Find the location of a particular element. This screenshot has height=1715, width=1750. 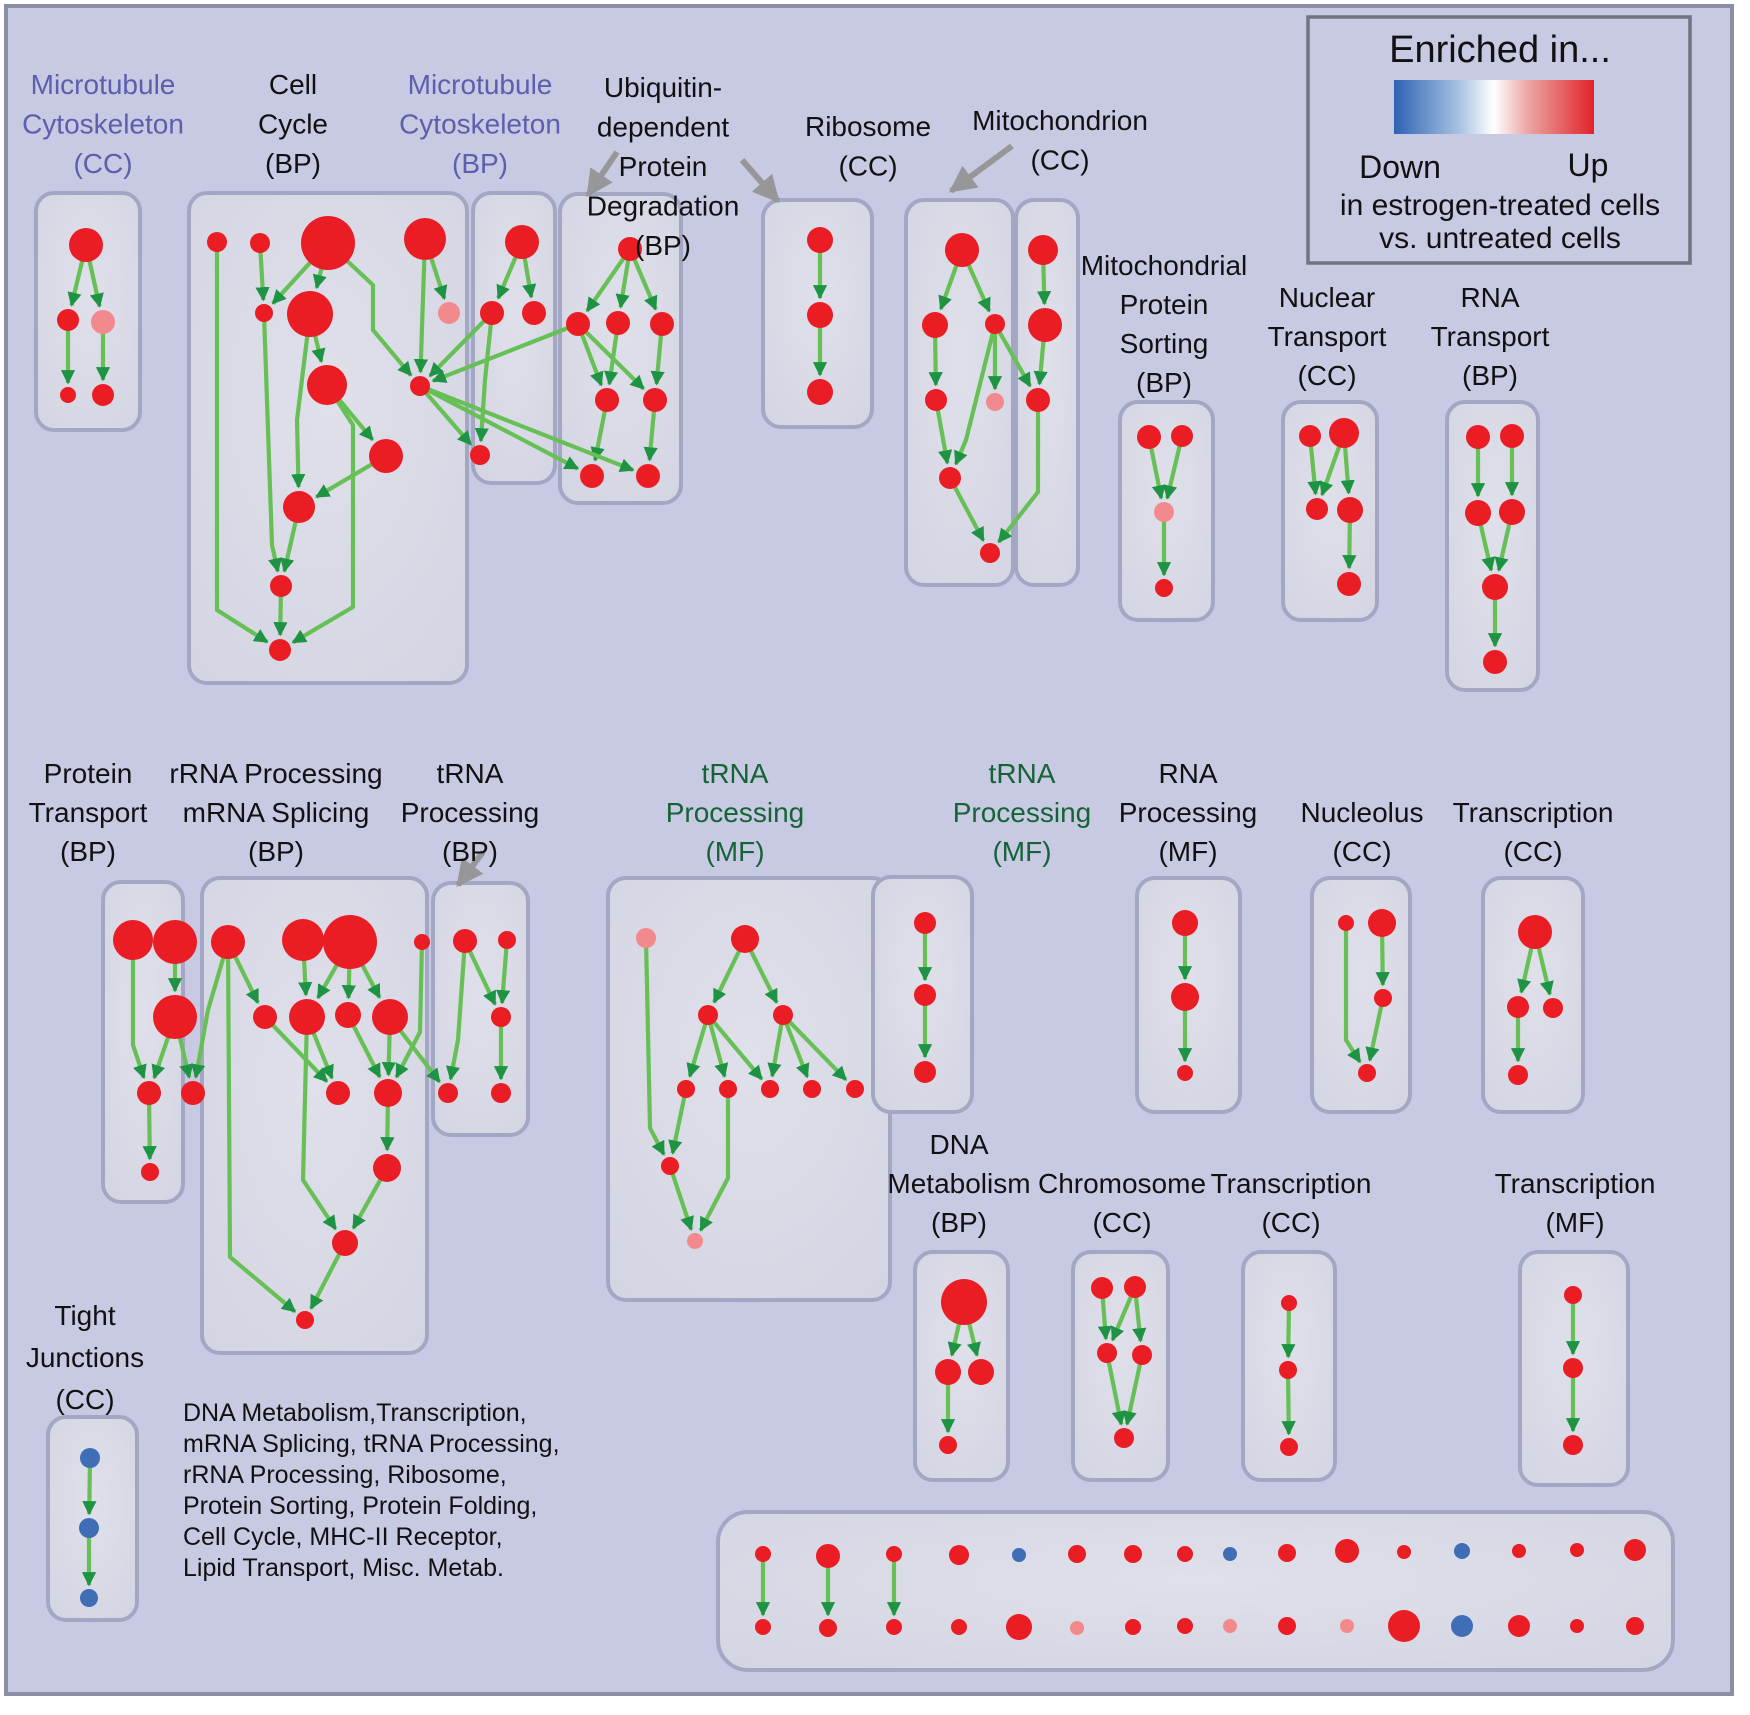

cluster-label-nuclear-transport: Nuclear Transport (CC) is located at coordinates (1327, 336).